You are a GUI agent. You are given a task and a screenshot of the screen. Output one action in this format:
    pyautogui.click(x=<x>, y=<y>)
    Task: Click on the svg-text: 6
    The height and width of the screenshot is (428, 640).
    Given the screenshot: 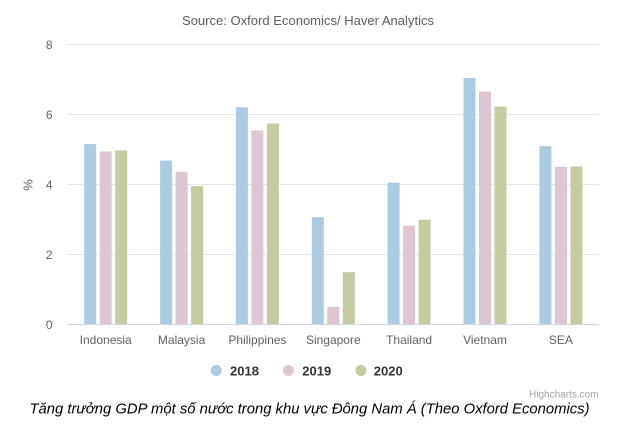 What is the action you would take?
    pyautogui.click(x=49, y=115)
    